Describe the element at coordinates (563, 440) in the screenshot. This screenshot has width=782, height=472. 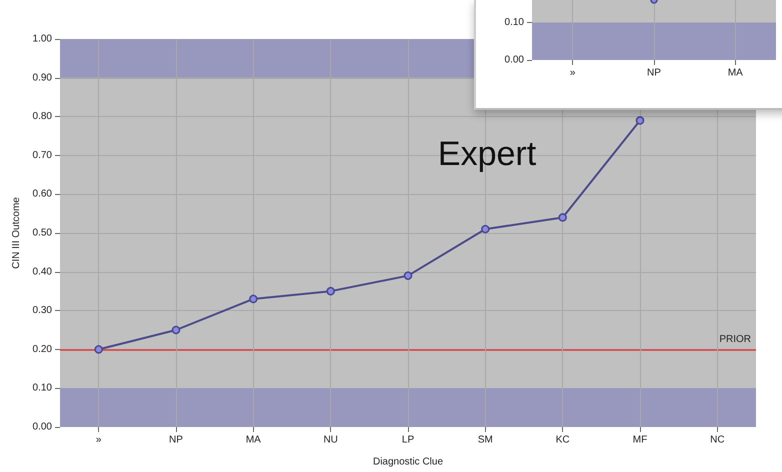
I see `x-tick-label: KC` at that location.